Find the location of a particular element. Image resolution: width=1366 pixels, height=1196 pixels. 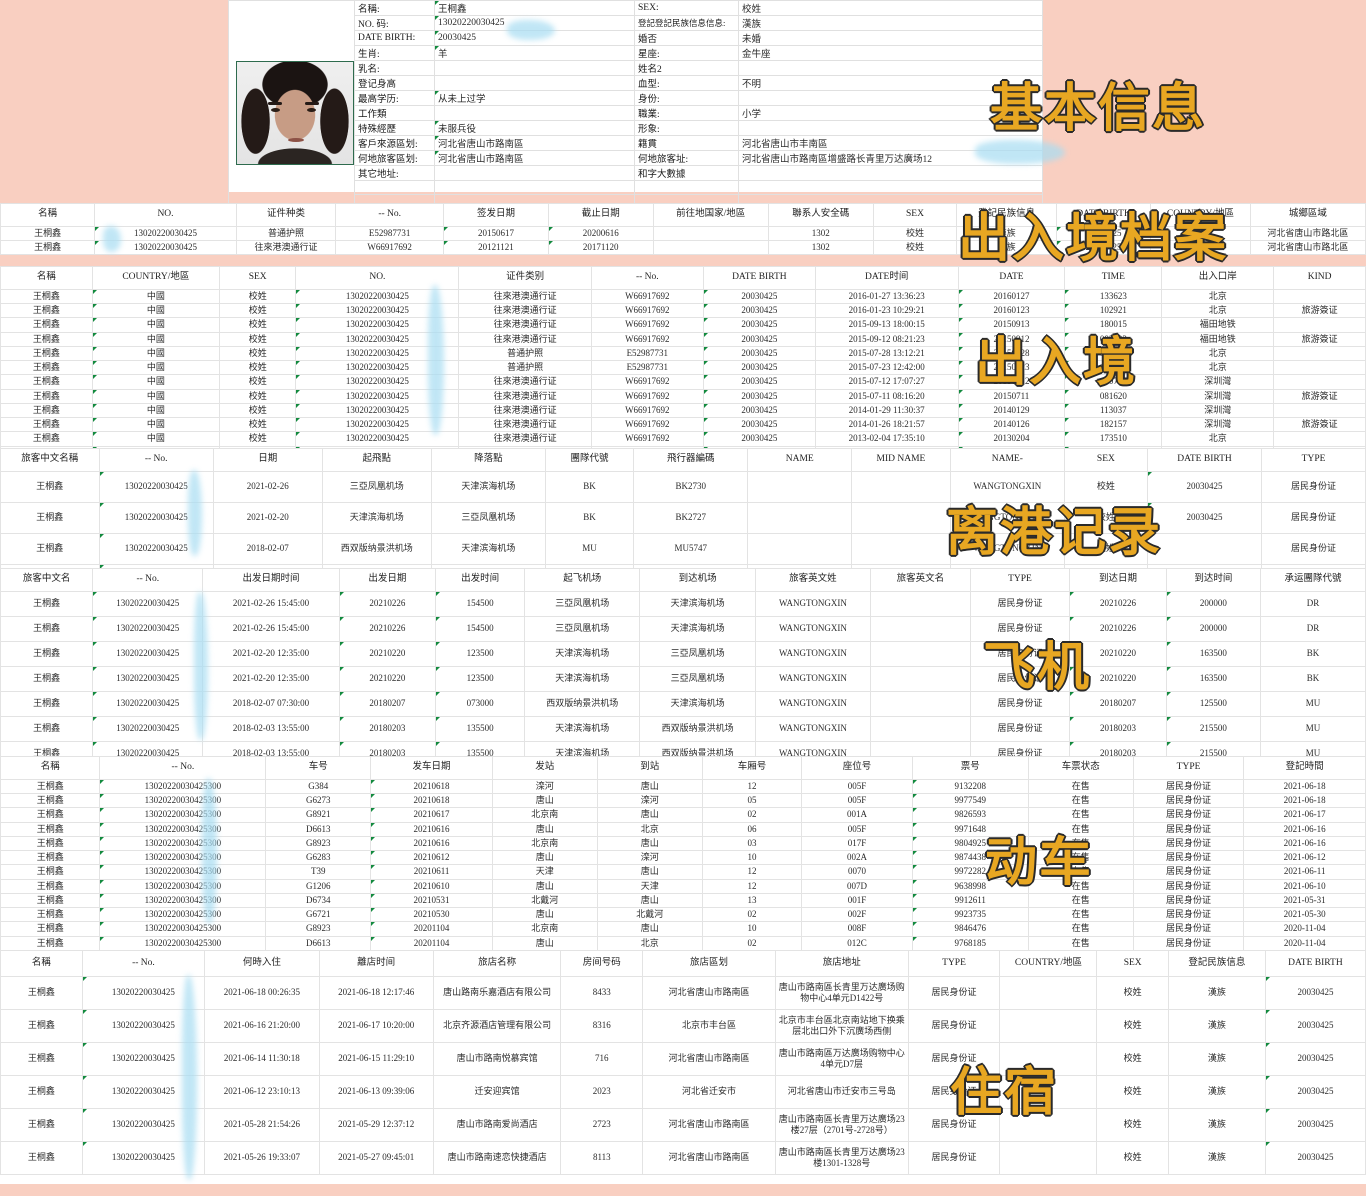

table-cell: 20130204 is located at coordinates (1011, 439).